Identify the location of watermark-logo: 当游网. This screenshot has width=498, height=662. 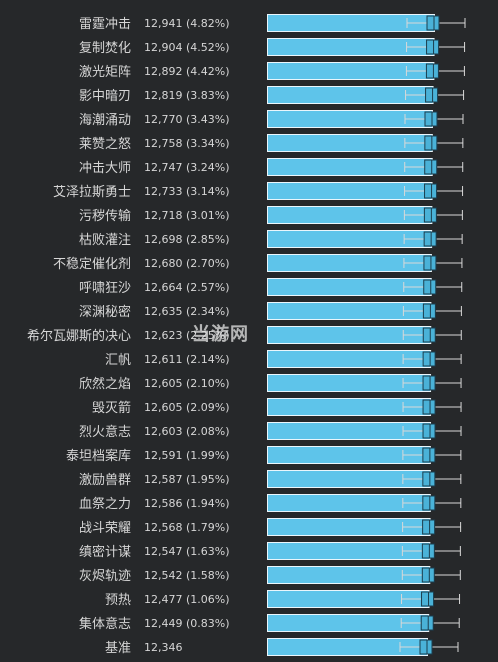
(220, 333).